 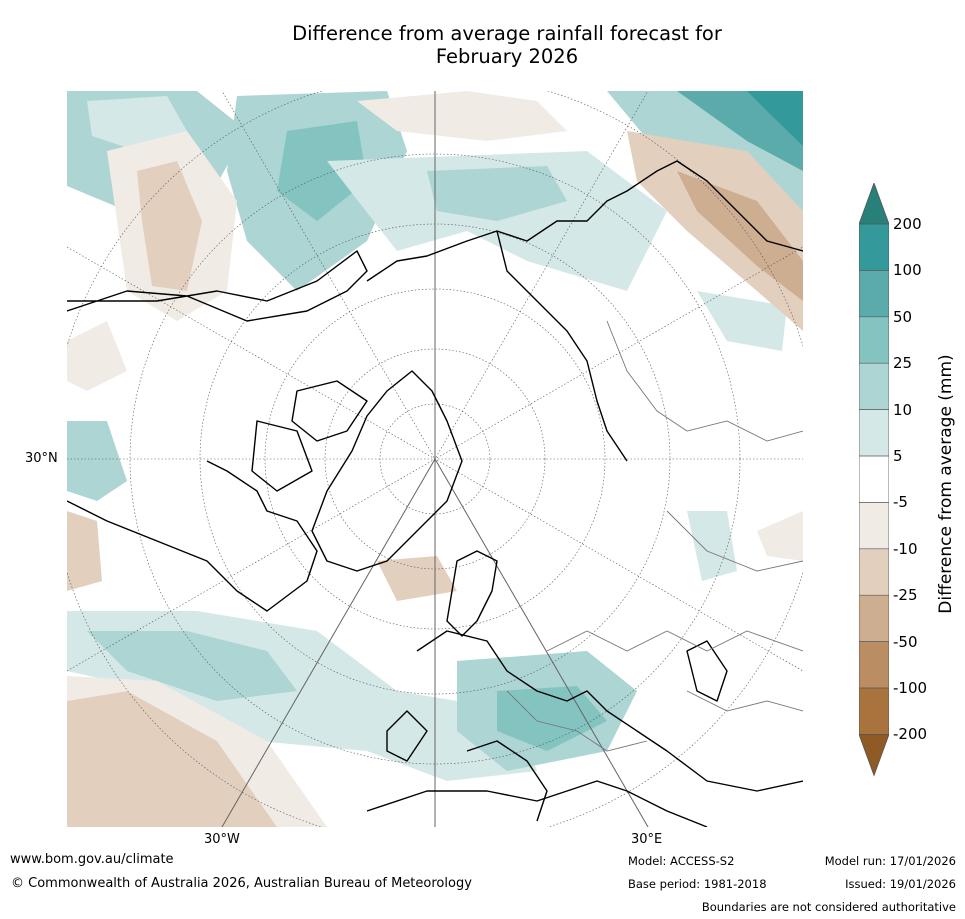 I want to click on wet-region-kamchatka, so click(x=742, y=321).